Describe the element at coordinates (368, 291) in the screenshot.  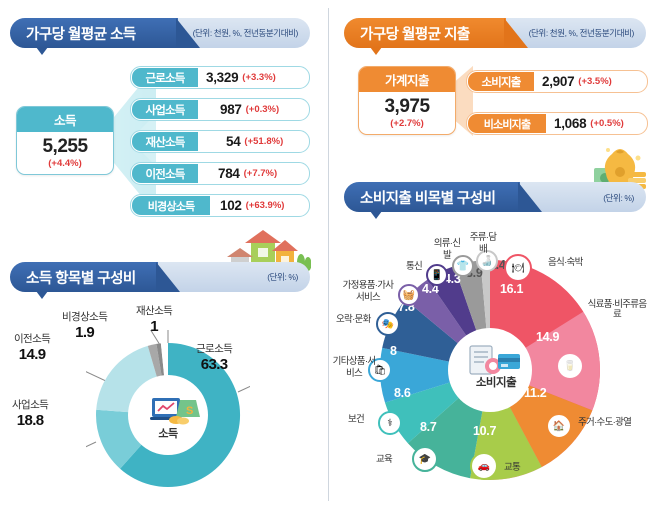
I see `expense-slice-label: 가정용품·가사서비스` at that location.